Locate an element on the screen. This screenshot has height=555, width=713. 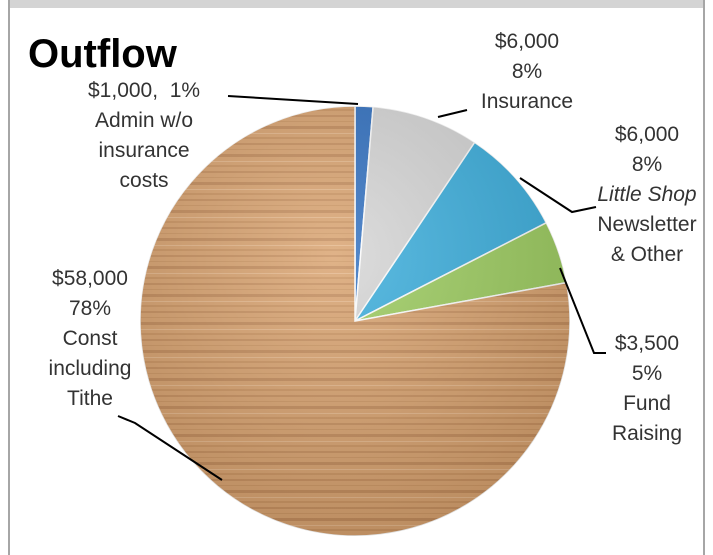
slice-name-little-shop-line3: & Other is located at coordinates (647, 254).